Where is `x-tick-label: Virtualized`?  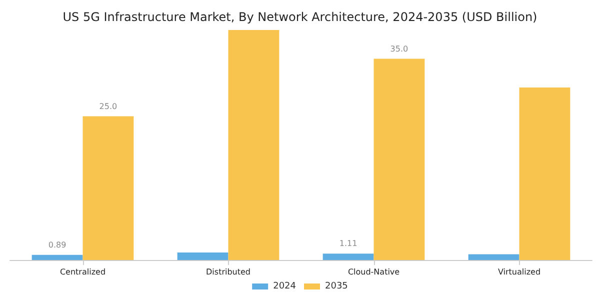
x-tick-label: Virtualized is located at coordinates (519, 272).